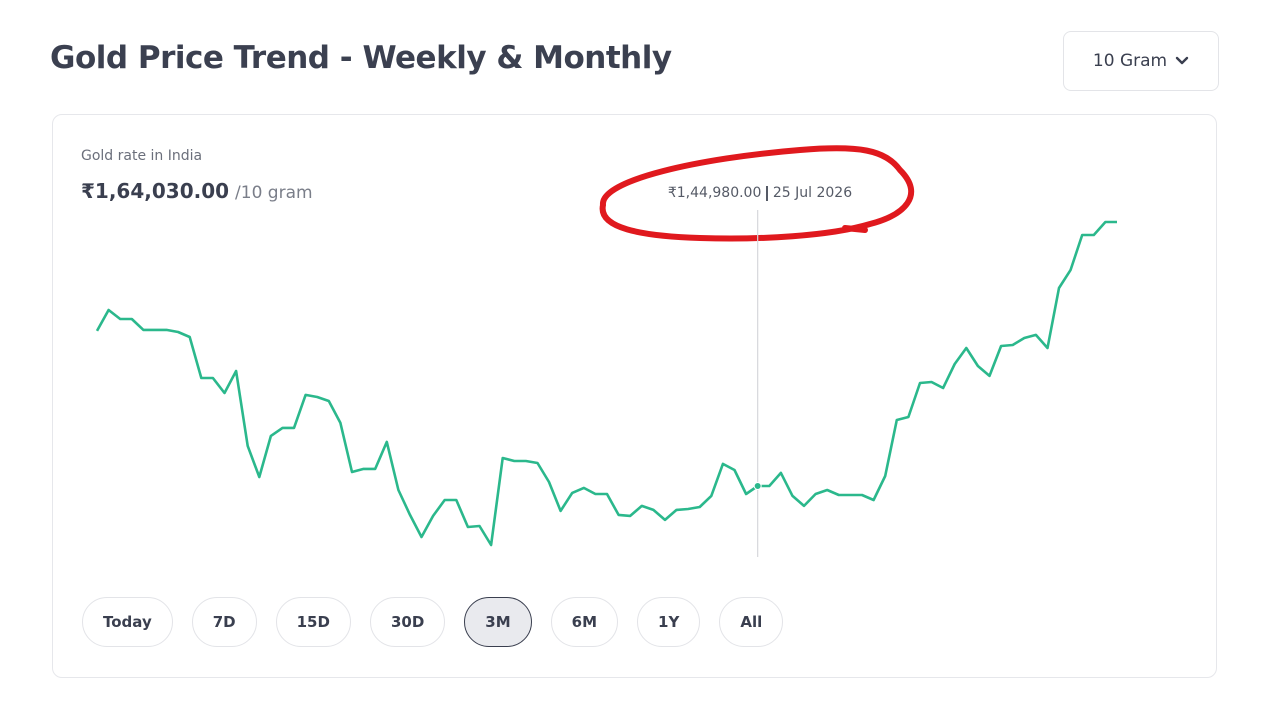 The image size is (1280, 720). Describe the element at coordinates (584, 622) in the screenshot. I see `range-button: 6M` at that location.